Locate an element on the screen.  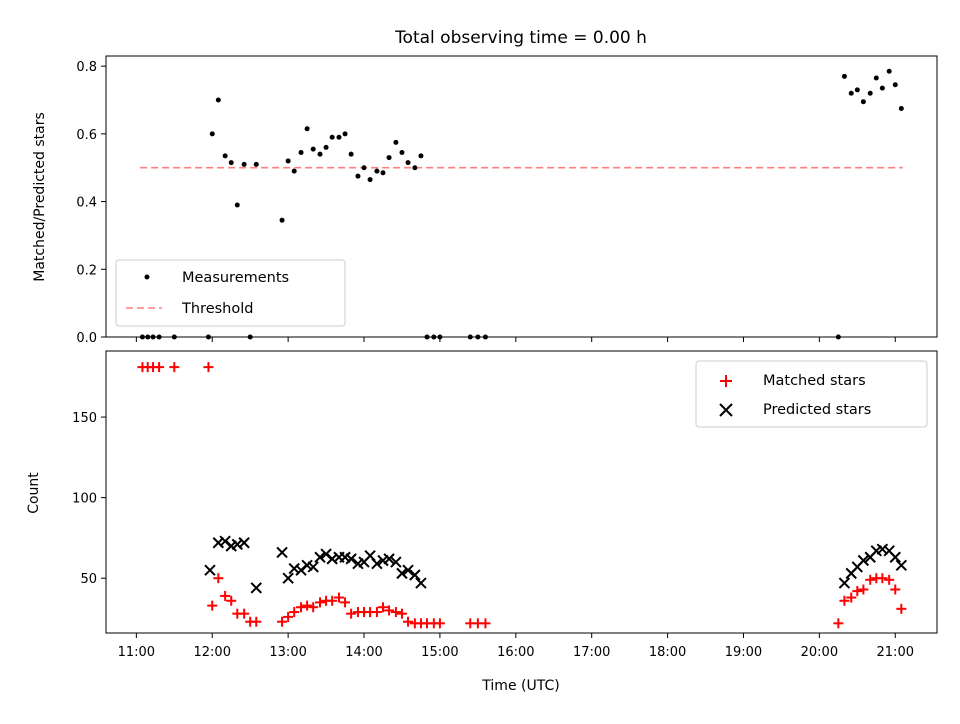
bottom-x-tick-label: 18:00 is located at coordinates (667, 652).